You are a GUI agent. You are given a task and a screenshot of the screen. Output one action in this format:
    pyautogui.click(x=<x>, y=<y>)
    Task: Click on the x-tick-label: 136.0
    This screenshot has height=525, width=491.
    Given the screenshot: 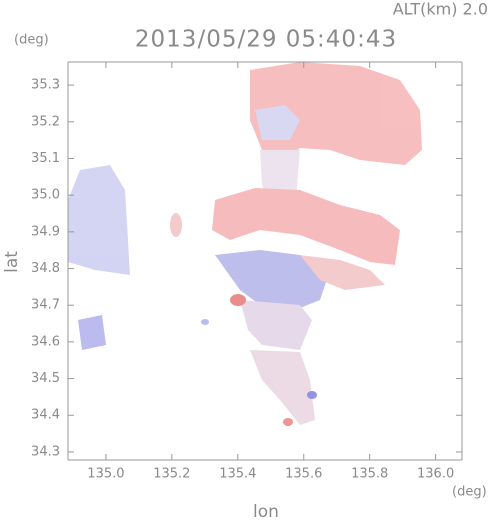 What is the action you would take?
    pyautogui.click(x=435, y=474)
    